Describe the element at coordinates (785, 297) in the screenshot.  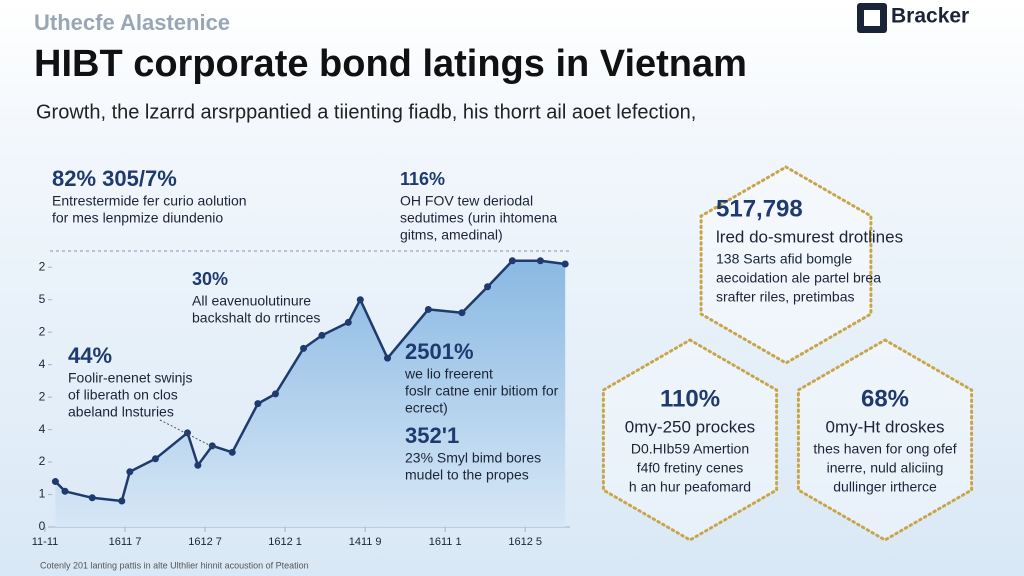
I see `card-text: srafter riles, pretimbas` at that location.